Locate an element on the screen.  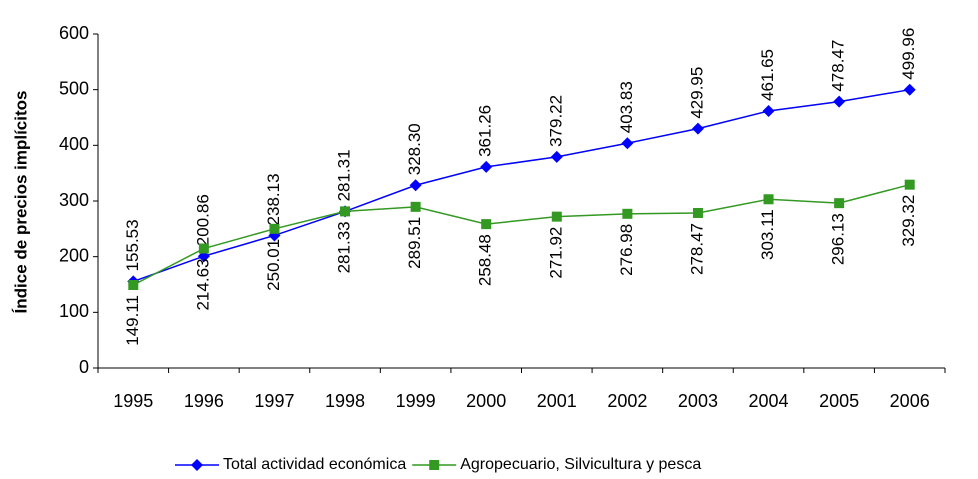
data-label: 329.32 is located at coordinates (908, 221).